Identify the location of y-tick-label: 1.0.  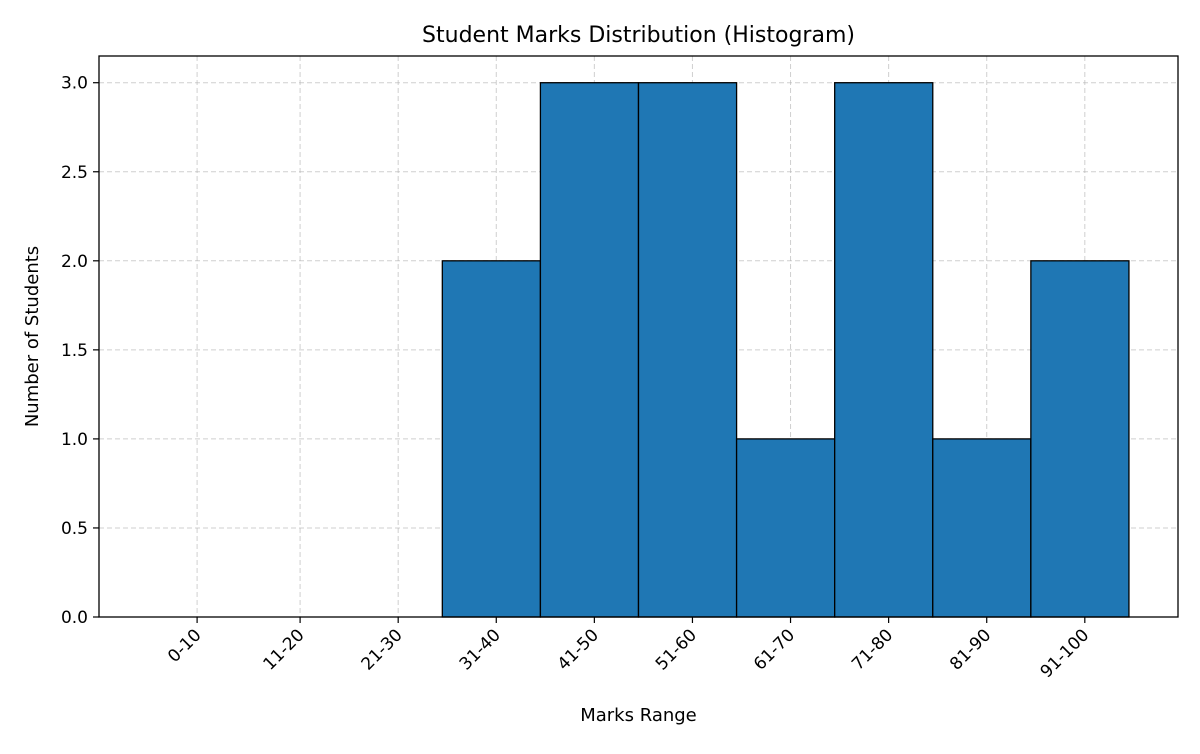
(74, 440).